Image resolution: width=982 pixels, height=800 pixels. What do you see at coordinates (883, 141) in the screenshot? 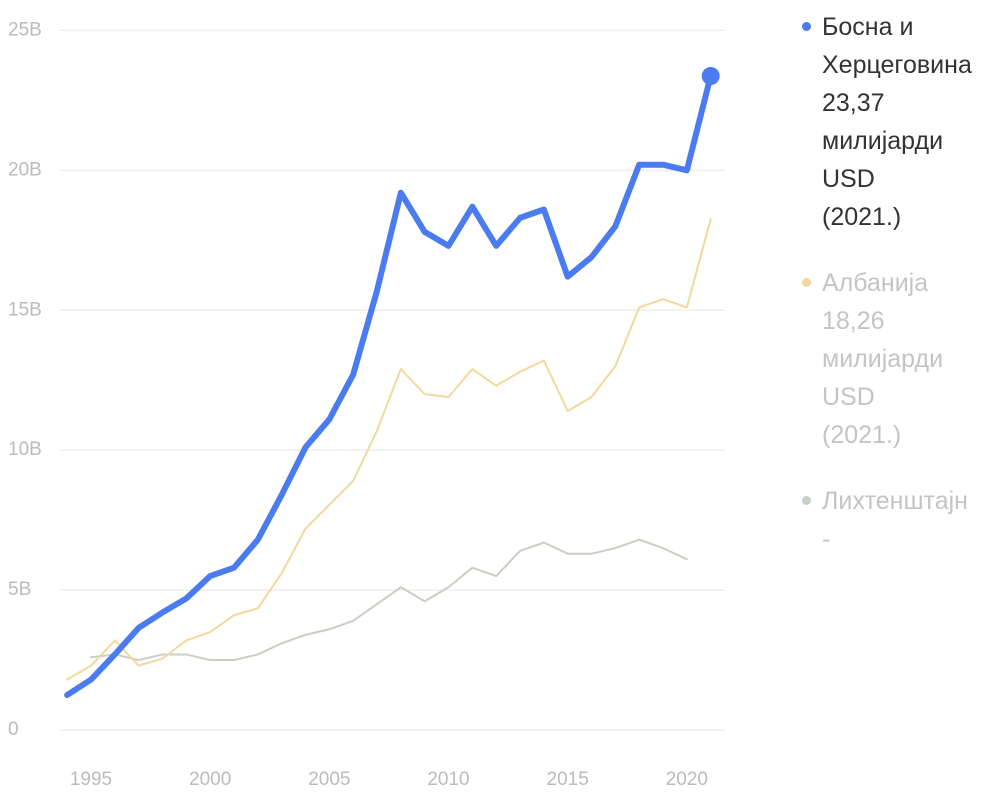
I see `legend-value: 23,37 милијарди USD` at bounding box center [883, 141].